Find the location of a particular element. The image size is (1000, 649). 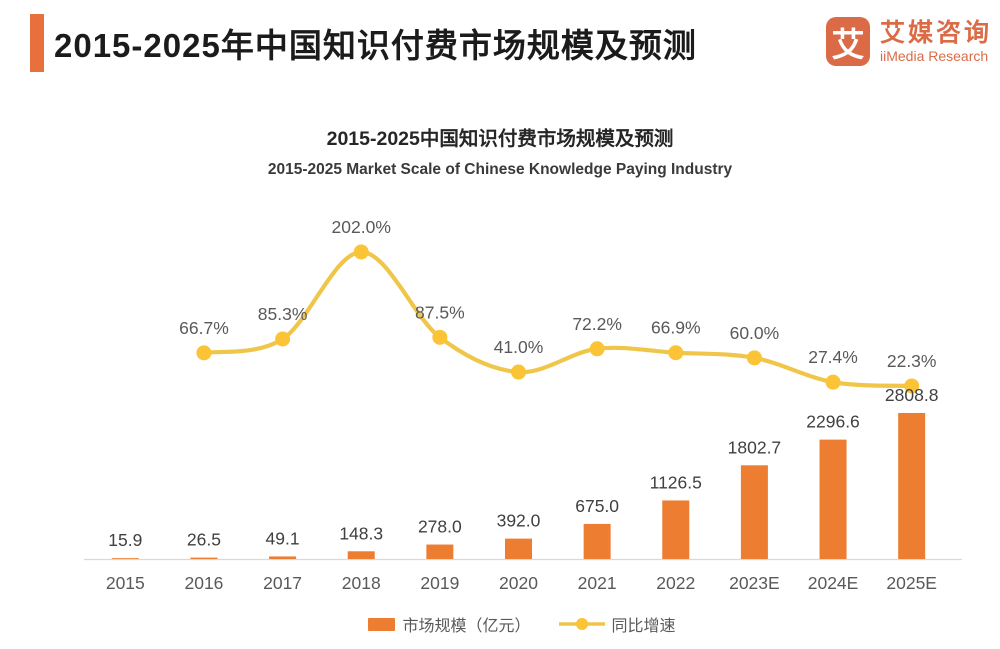

line-marker-2023E is located at coordinates (754, 358).